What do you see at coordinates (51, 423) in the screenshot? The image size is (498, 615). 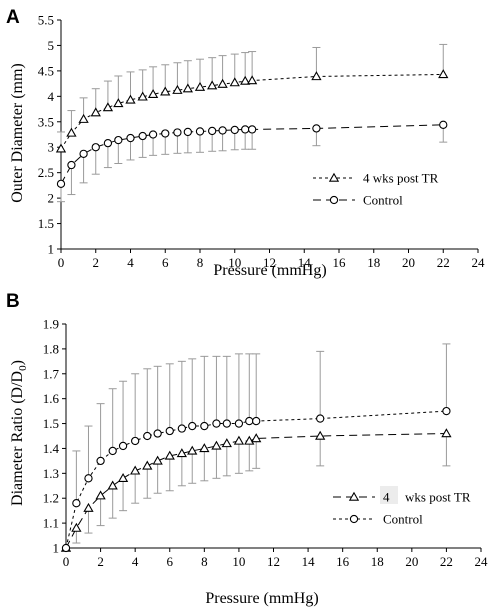 I see `panel-b-y-tick-label: 1.5` at bounding box center [51, 423].